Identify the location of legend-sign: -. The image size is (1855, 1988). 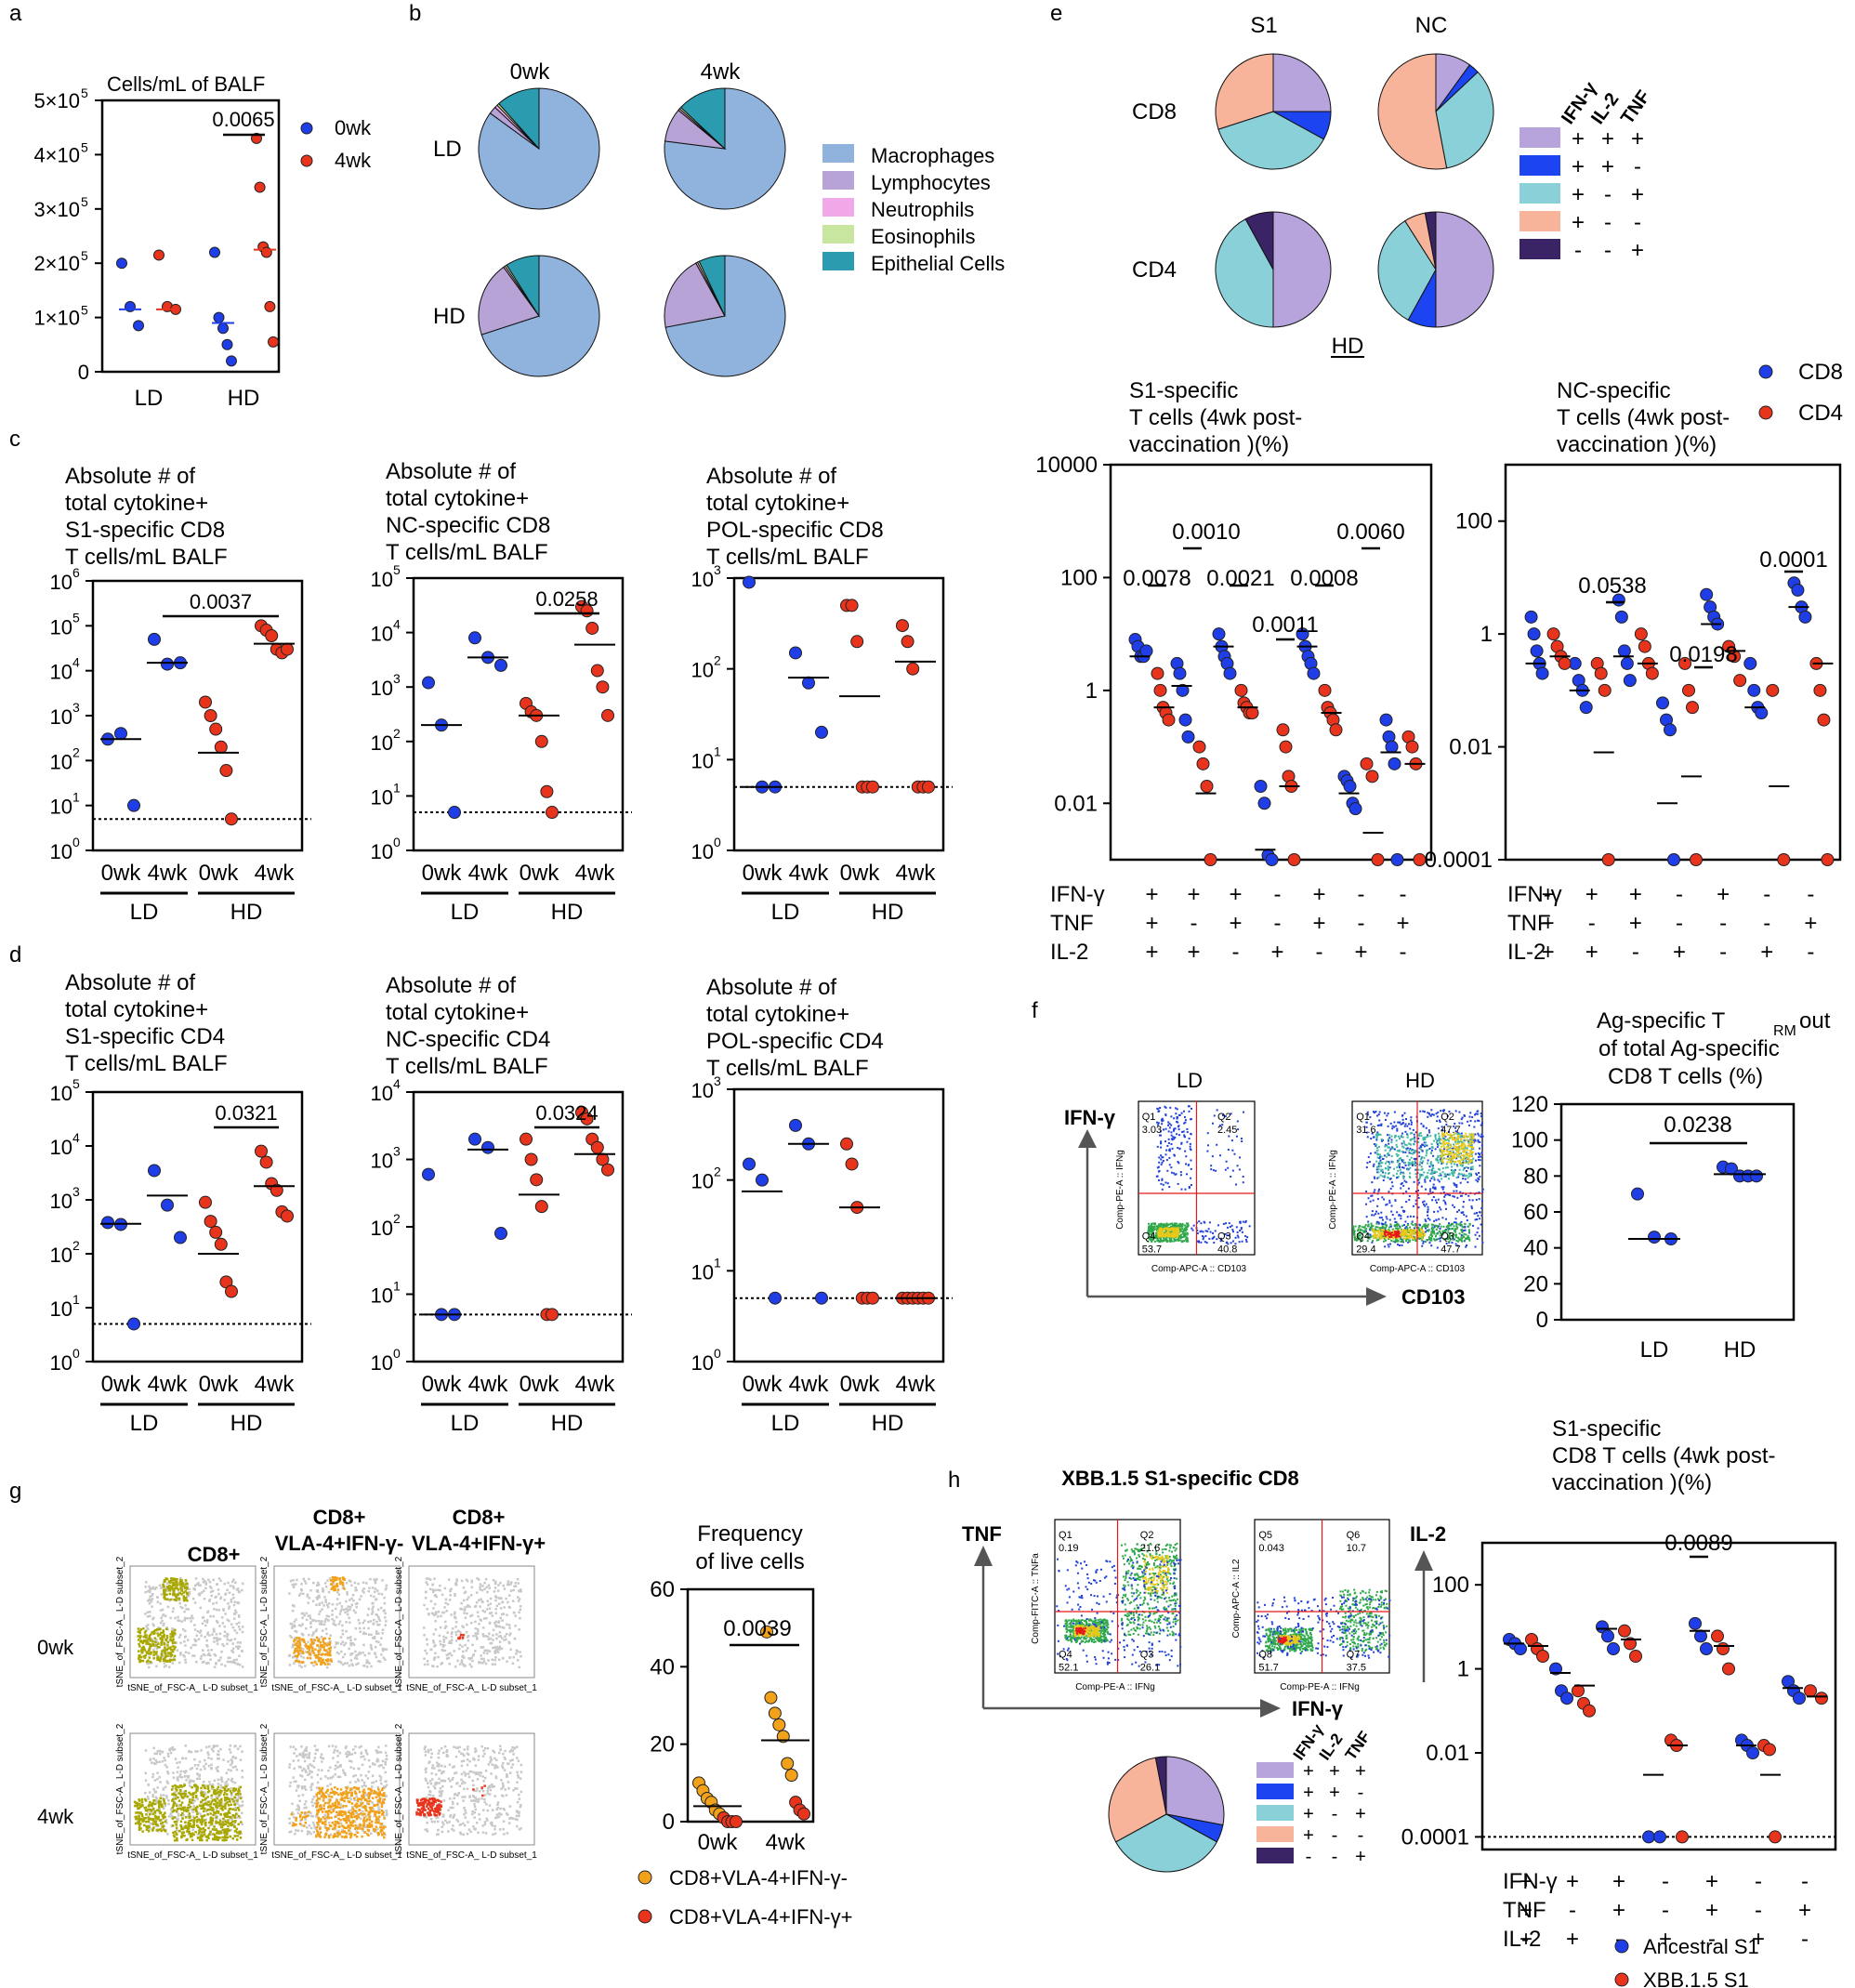
(1638, 222).